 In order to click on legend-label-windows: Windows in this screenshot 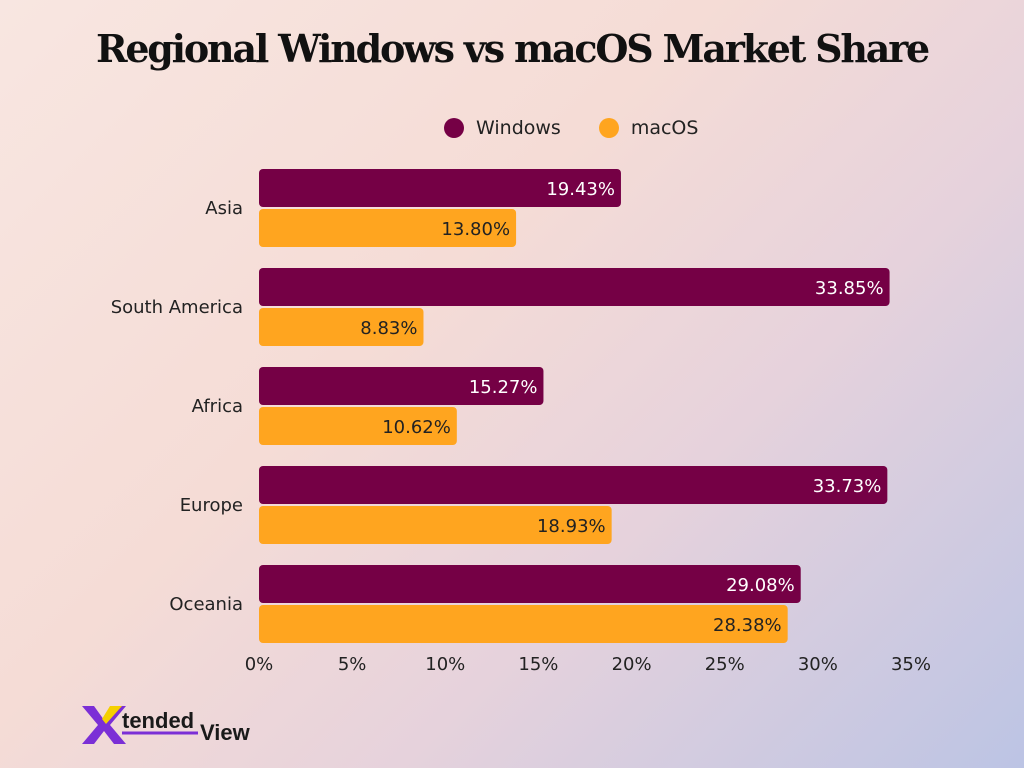, I will do `click(518, 128)`.